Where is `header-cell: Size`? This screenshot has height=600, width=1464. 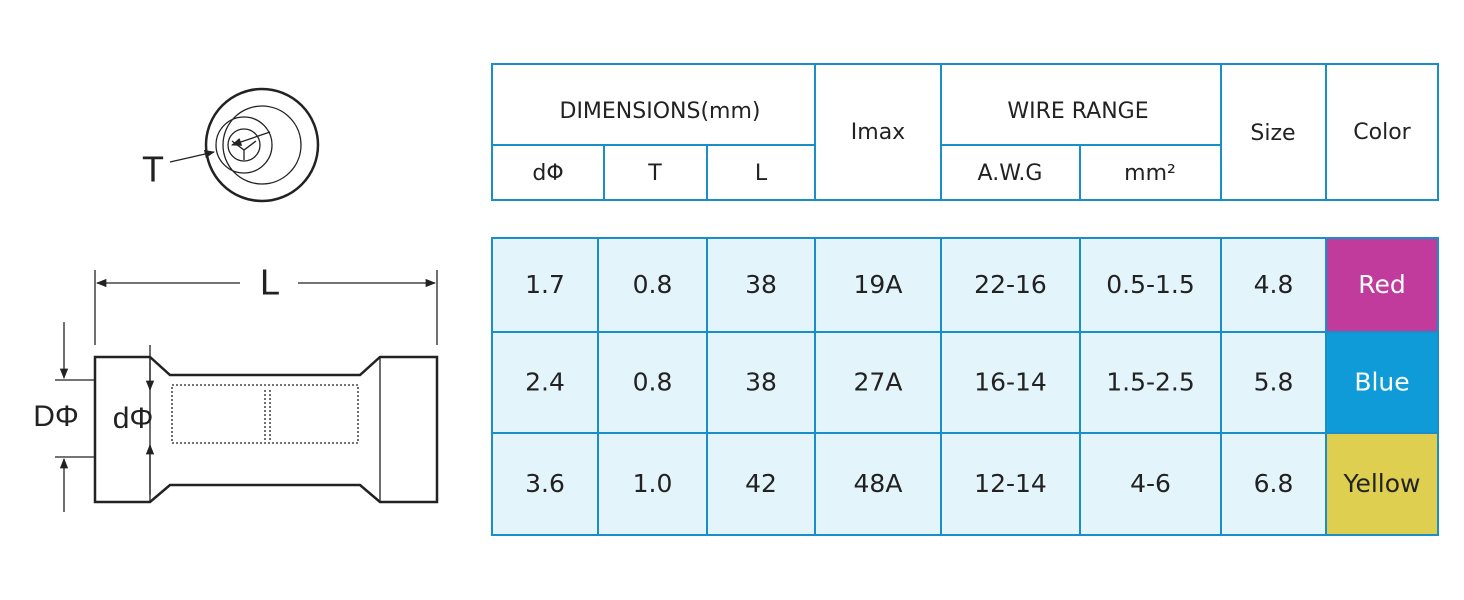 header-cell: Size is located at coordinates (1272, 133).